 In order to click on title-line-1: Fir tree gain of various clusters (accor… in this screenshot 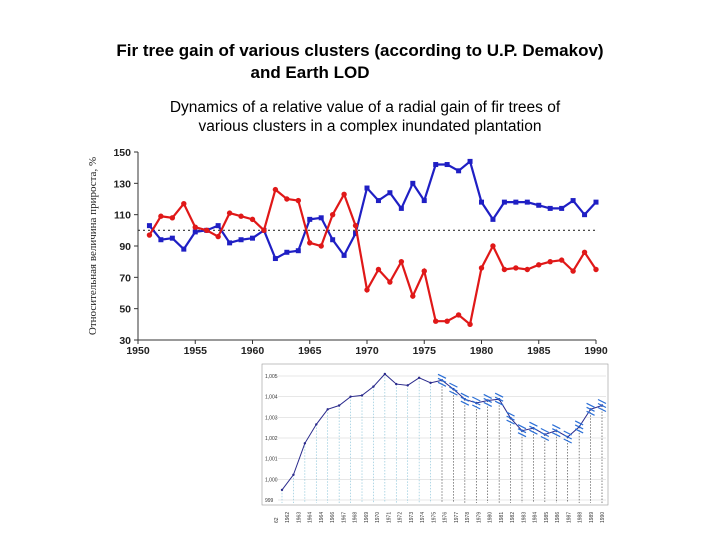, I will do `click(360, 50)`.